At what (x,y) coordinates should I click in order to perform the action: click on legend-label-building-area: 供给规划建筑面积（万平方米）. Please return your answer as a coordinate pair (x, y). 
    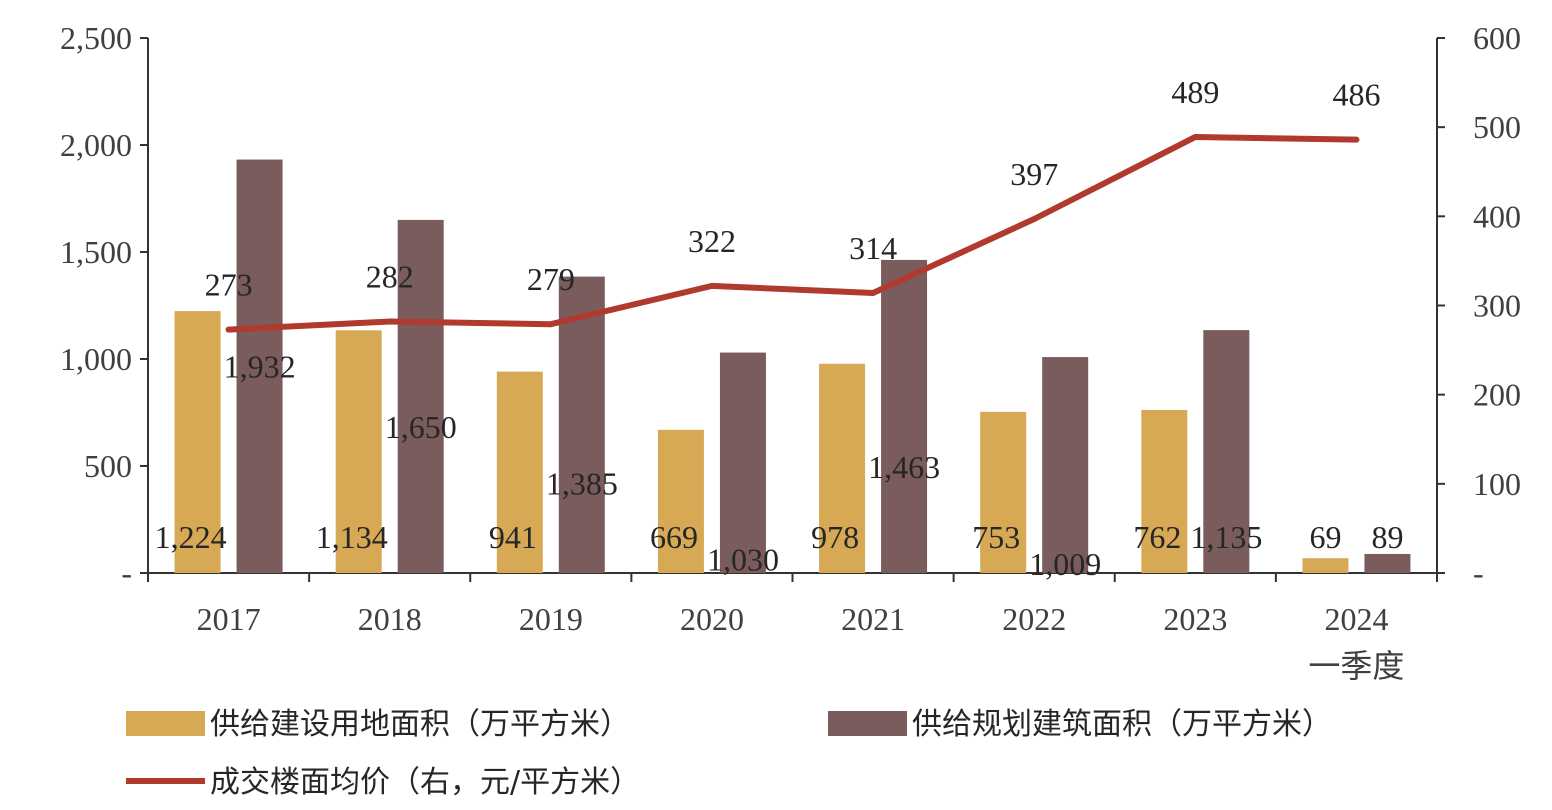
    Looking at the image, I should click on (1122, 724).